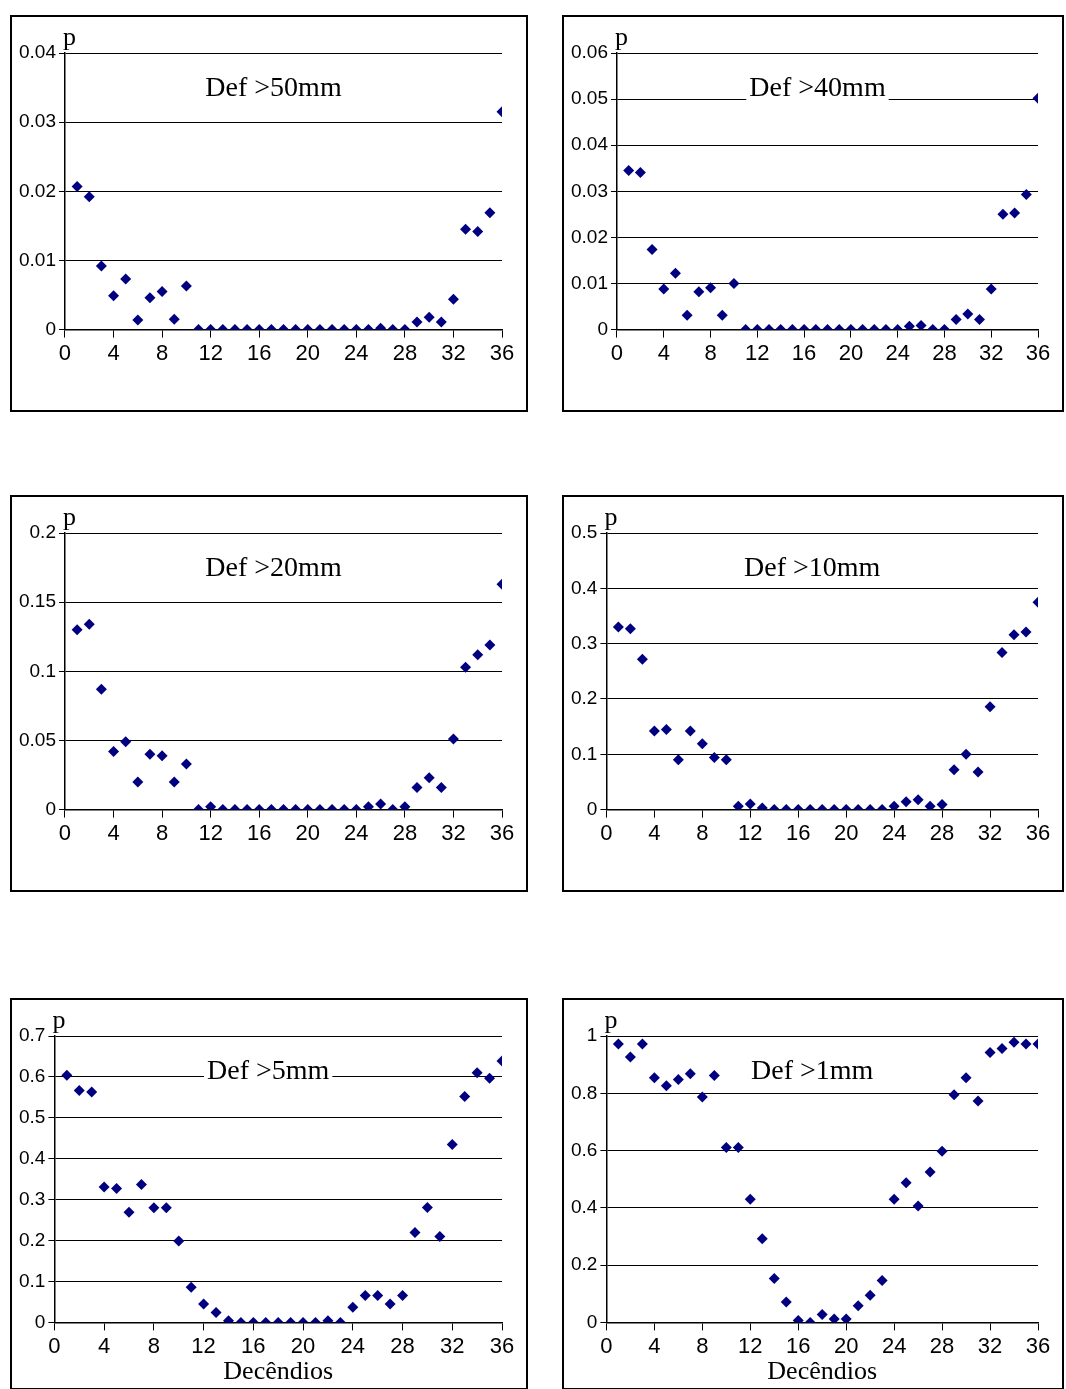 The width and height of the screenshot is (1066, 1389). I want to click on y-tick-label: 0.05, so click(589, 98).